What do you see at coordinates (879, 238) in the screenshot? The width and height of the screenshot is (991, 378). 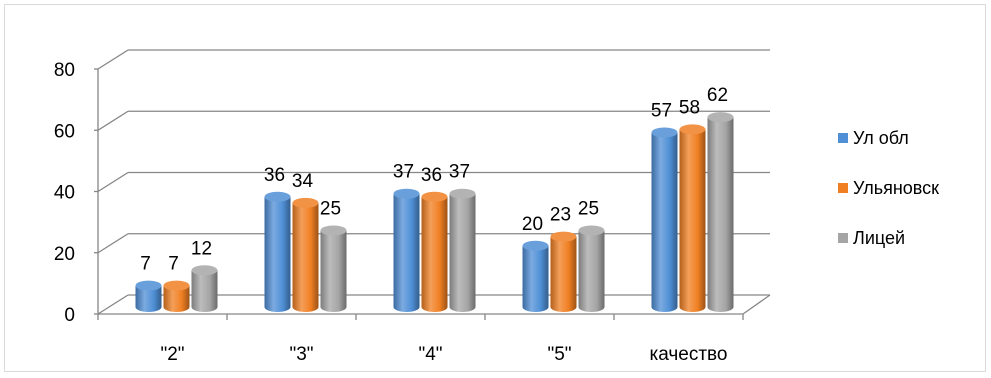 I see `legend-label-2: Лицей` at bounding box center [879, 238].